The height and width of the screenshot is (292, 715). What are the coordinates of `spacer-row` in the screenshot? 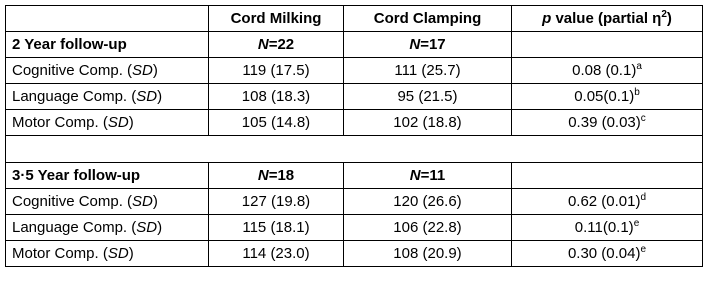 It's located at (354, 149).